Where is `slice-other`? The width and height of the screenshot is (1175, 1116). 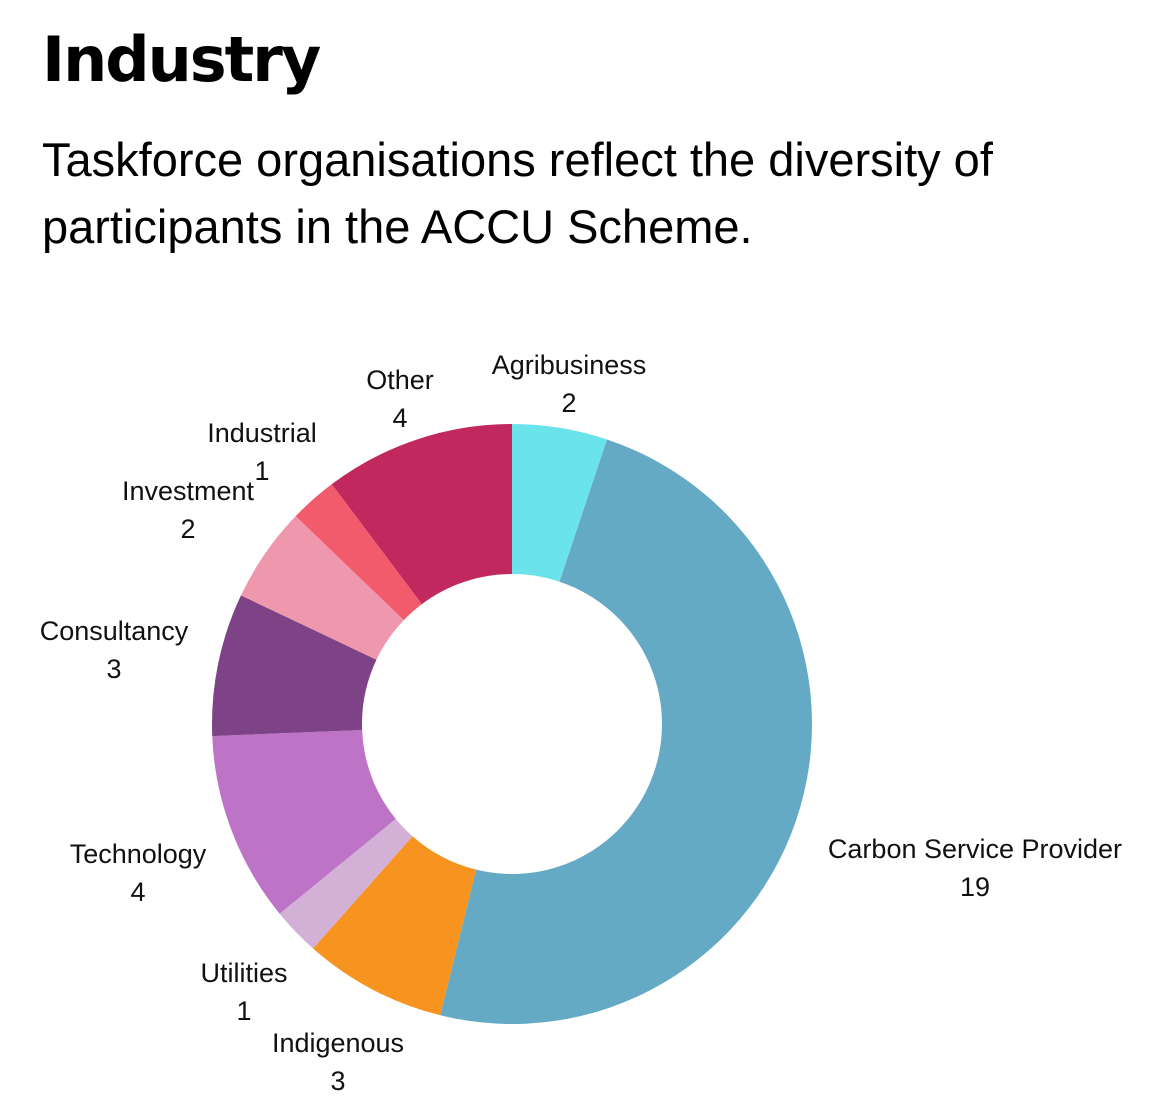
slice-other is located at coordinates (421, 514).